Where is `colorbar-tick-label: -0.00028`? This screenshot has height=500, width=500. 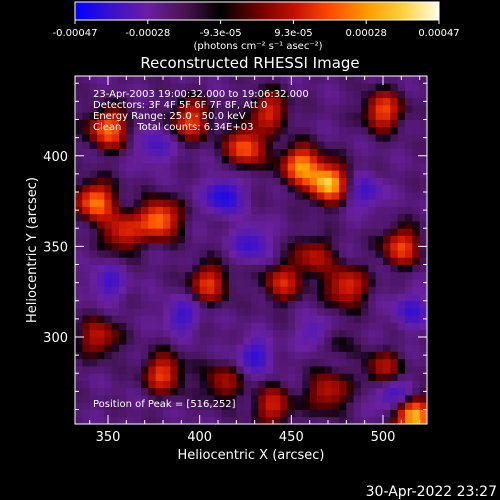 colorbar-tick-label: -0.00028 is located at coordinates (147, 33).